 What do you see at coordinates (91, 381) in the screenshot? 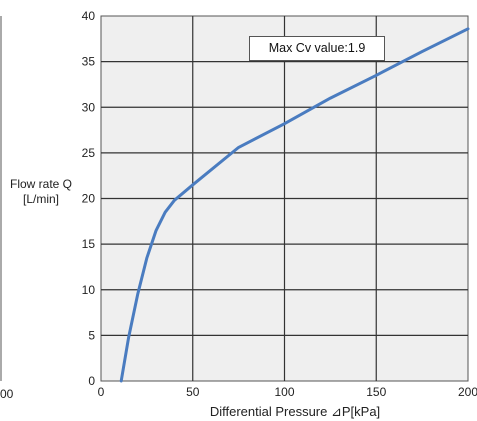
I see `y-tick-label: 0` at bounding box center [91, 381].